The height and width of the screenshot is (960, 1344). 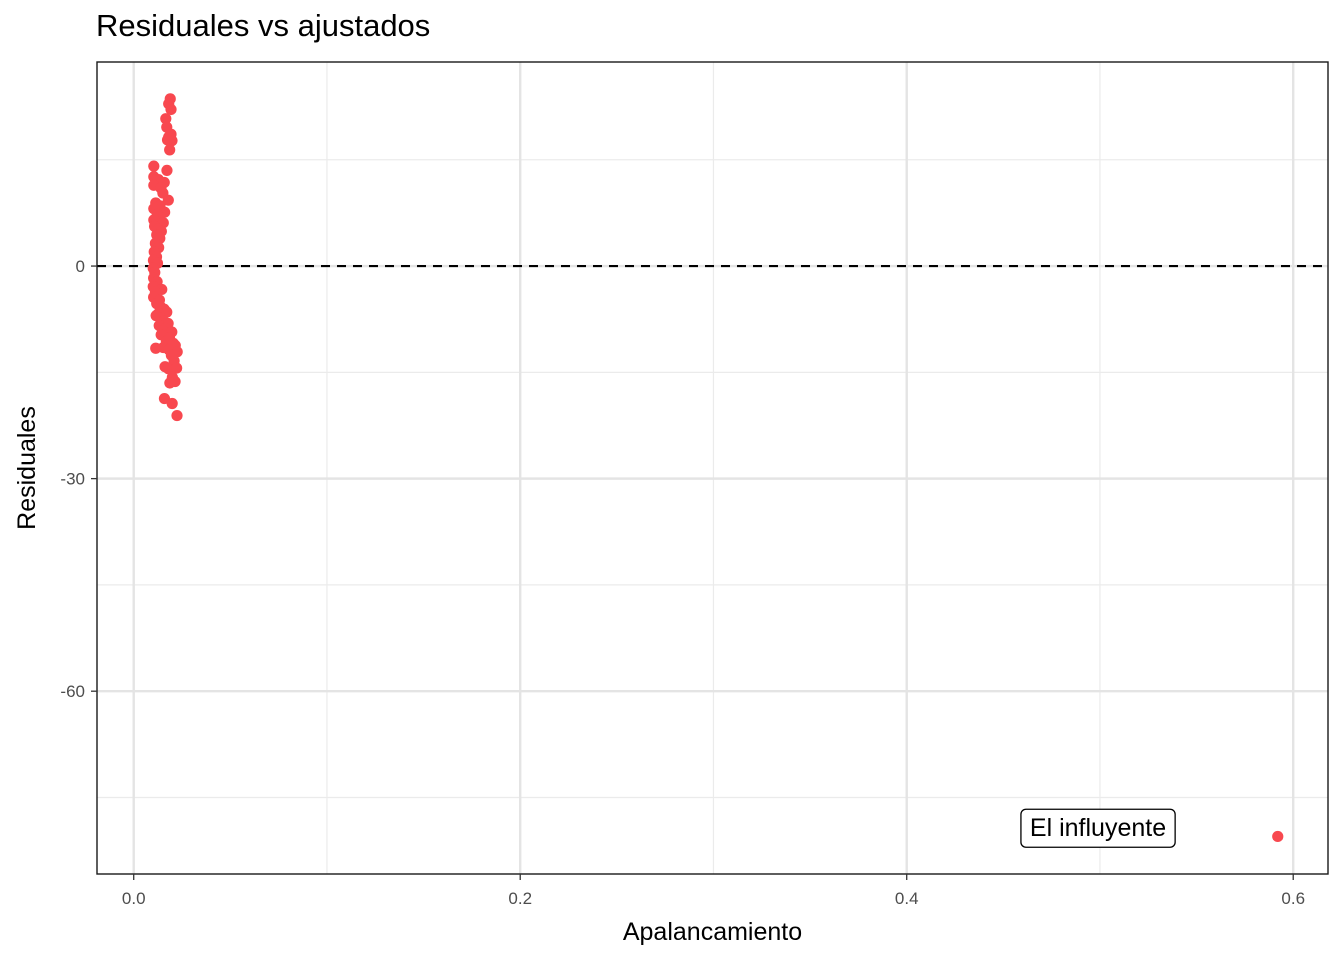 What do you see at coordinates (520, 898) in the screenshot?
I see `x-tick-label: 0.2` at bounding box center [520, 898].